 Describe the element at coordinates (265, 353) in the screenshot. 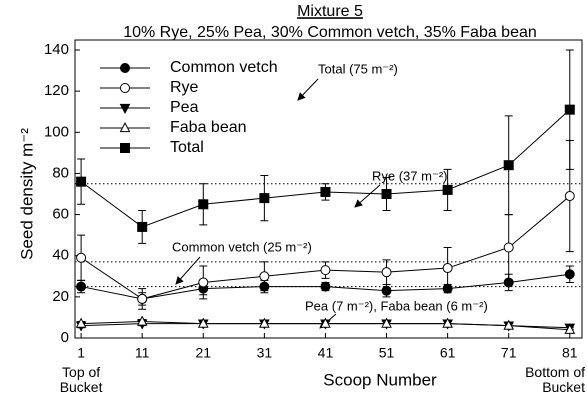

I see `x-tick-label: 31` at that location.